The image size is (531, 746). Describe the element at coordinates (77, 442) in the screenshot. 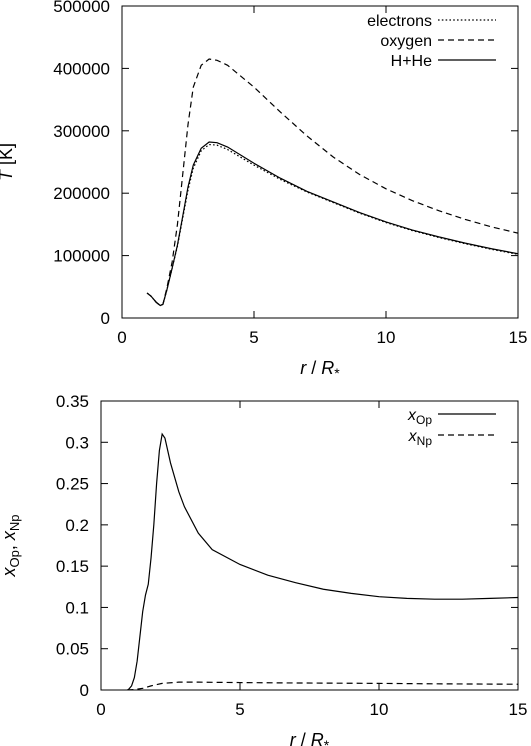

I see `y-tick-label: 0.3` at that location.